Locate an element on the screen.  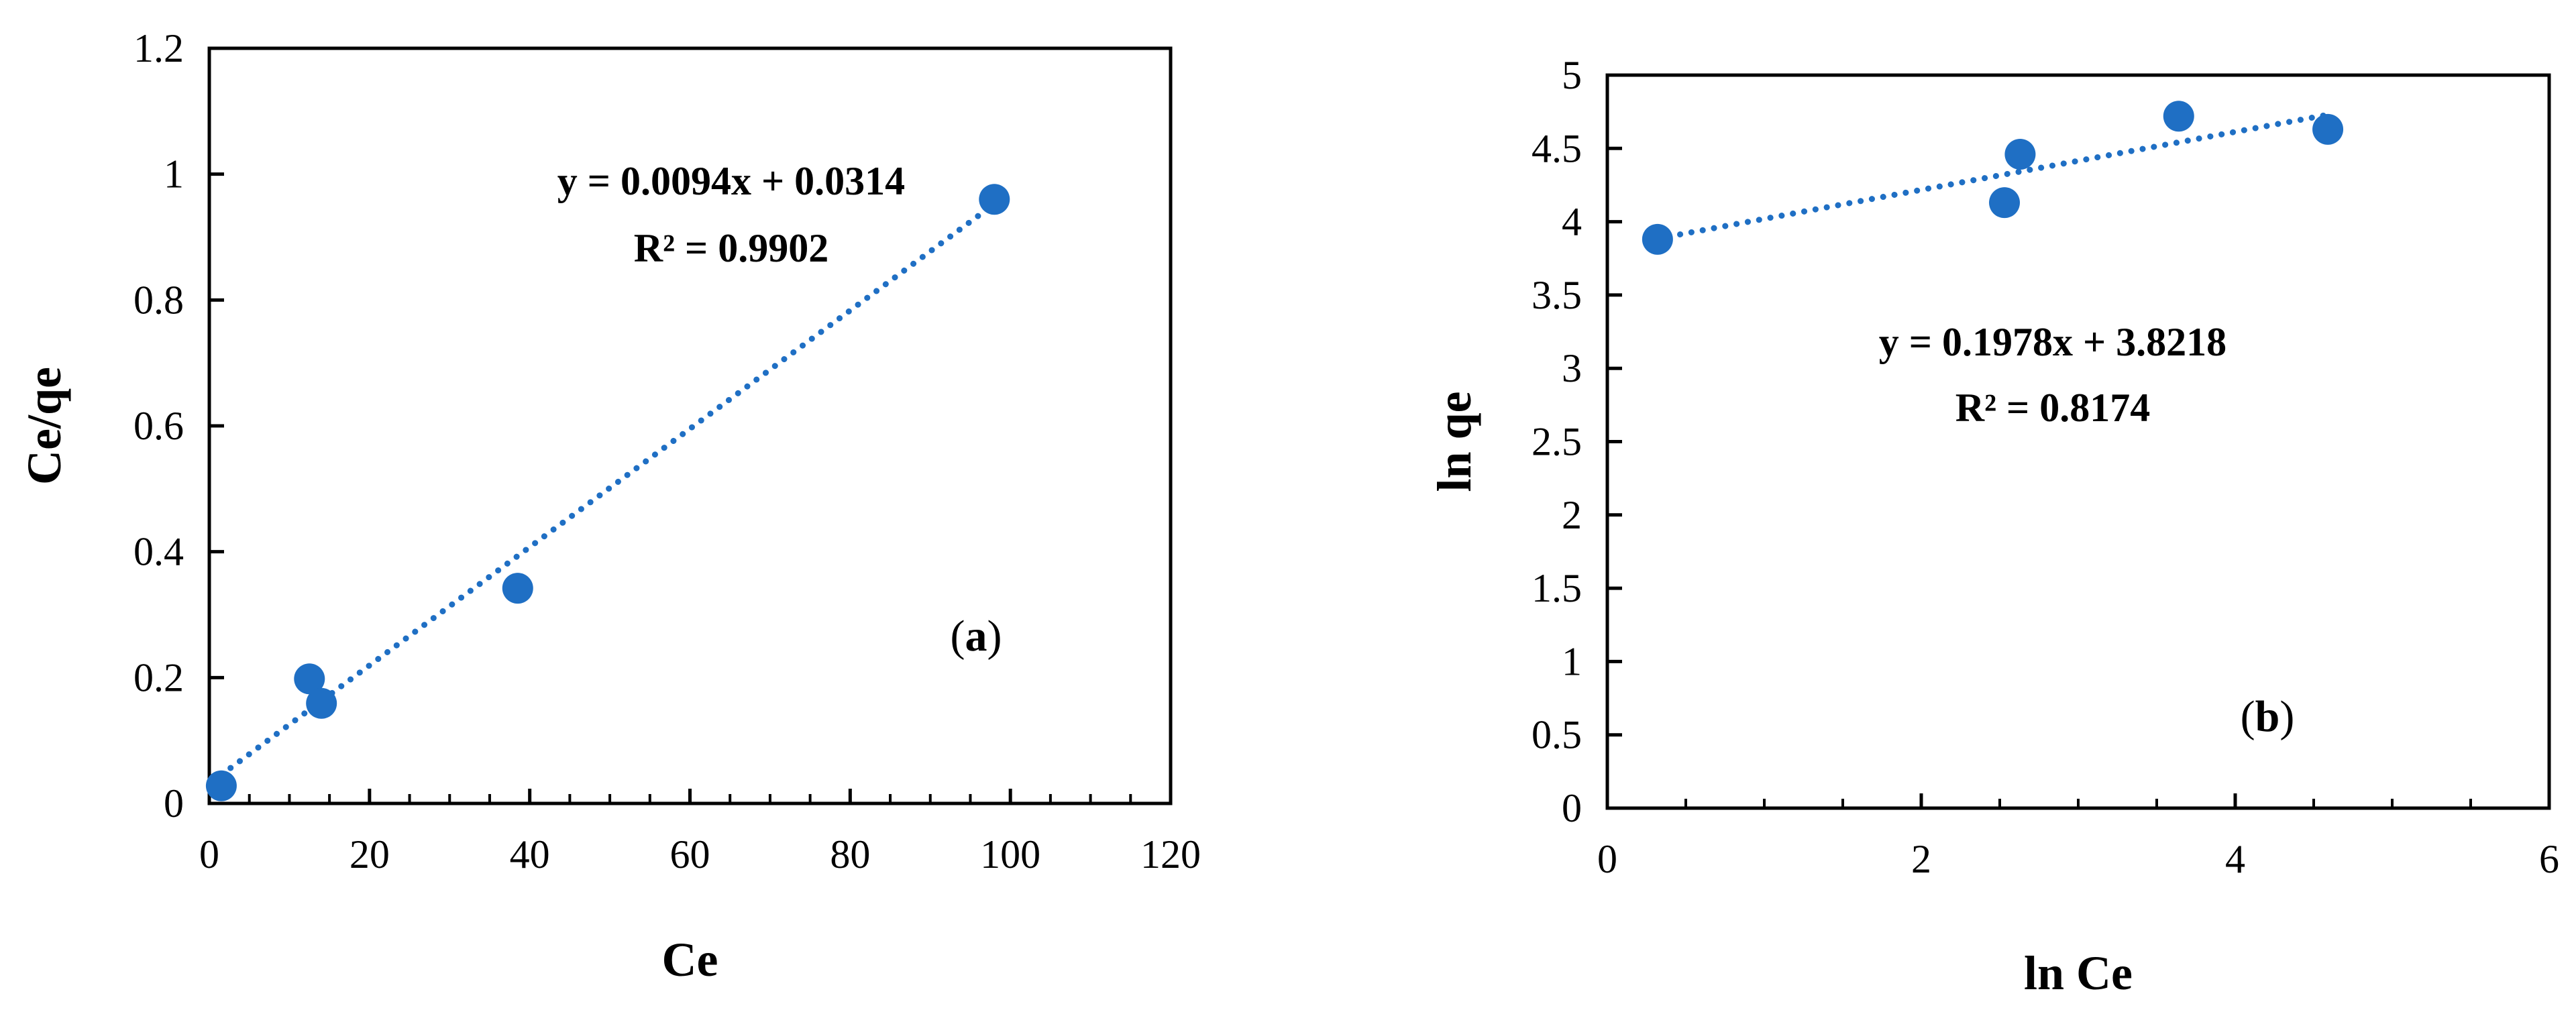
x-tick-label: 40 is located at coordinates (530, 854).